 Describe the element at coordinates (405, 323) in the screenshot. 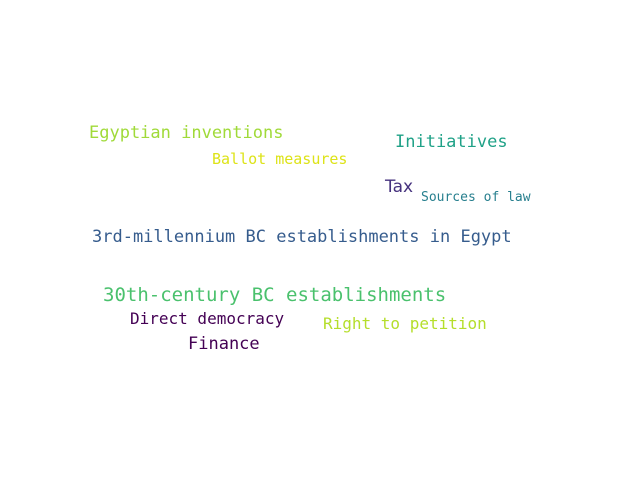

I see `word-right-to-petition: Right to petition` at that location.